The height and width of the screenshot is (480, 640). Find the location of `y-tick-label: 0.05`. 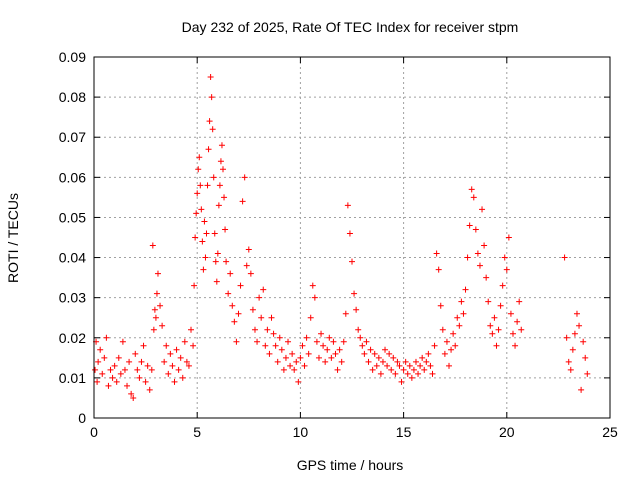

y-tick-label: 0.05 is located at coordinates (72, 217).